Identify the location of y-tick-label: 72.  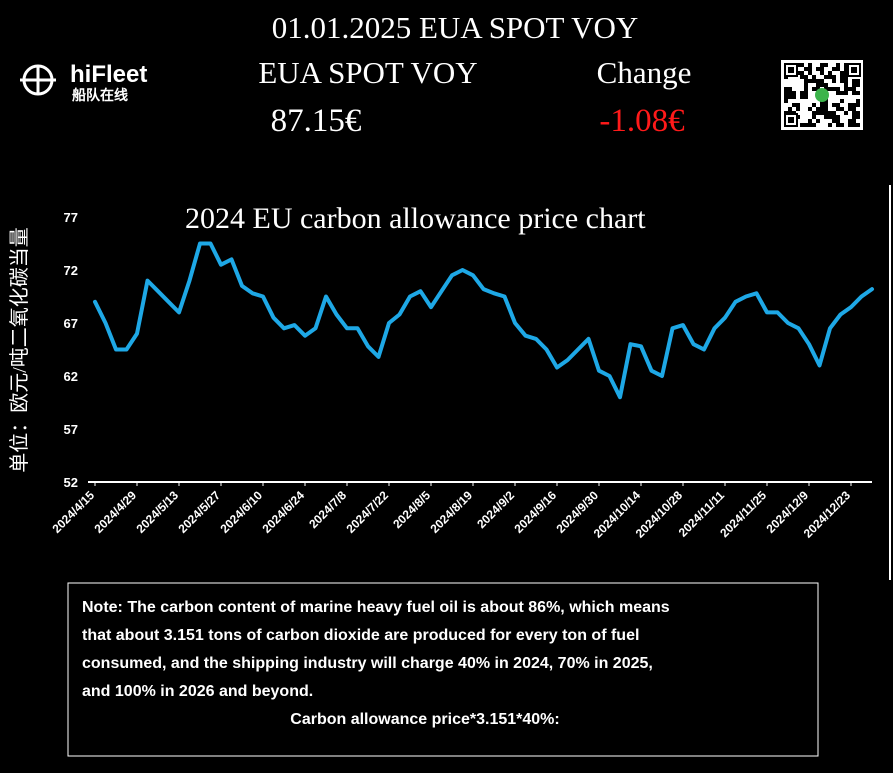
(71, 270).